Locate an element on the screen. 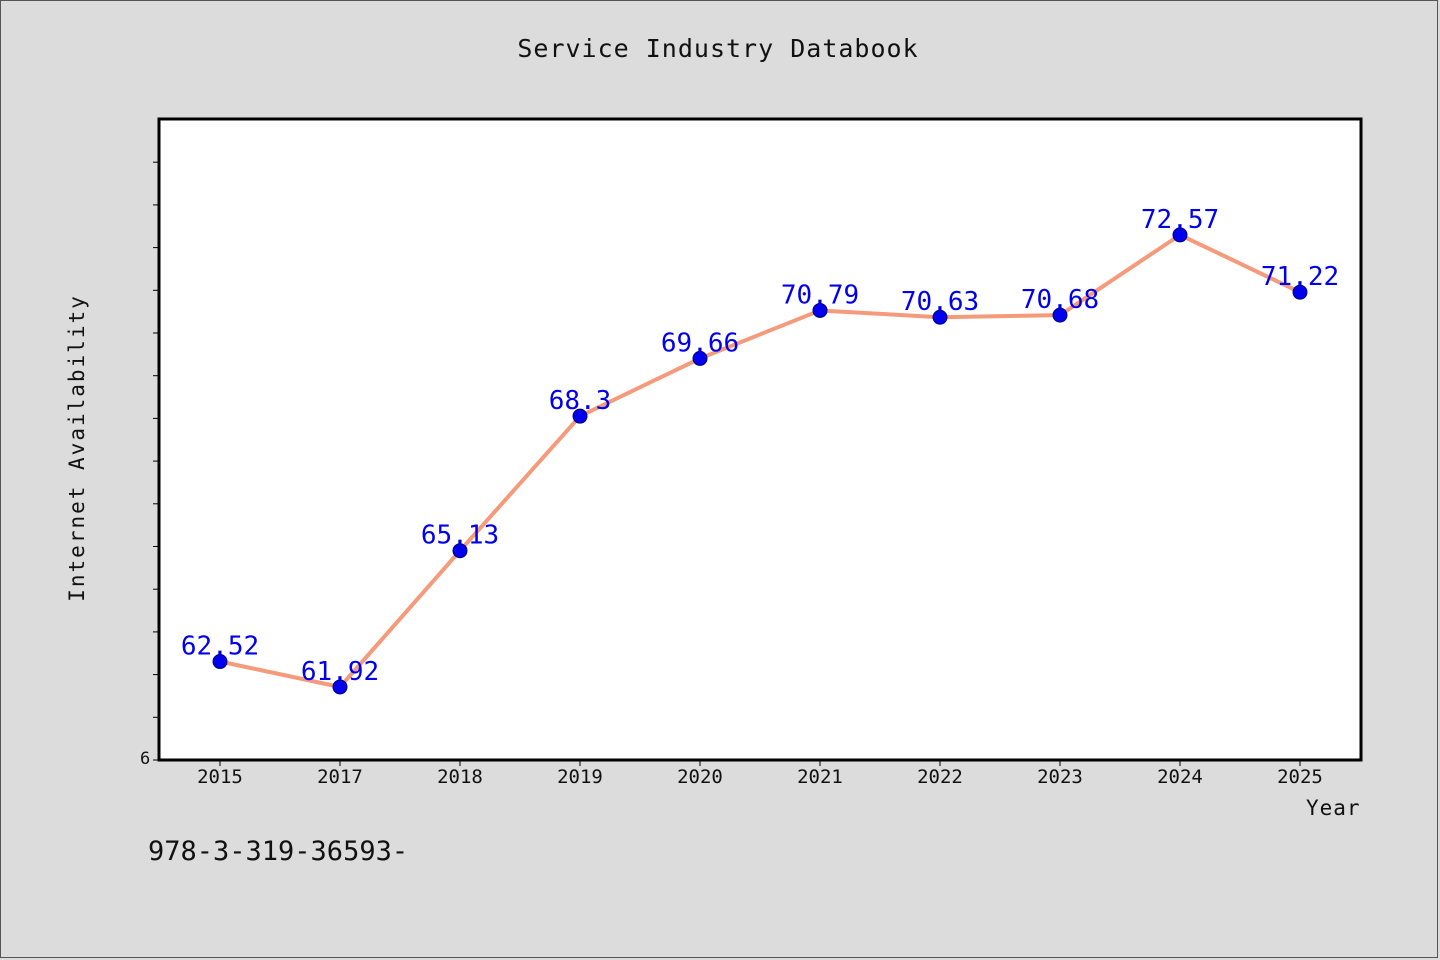  x-tick-label: 2023 is located at coordinates (1060, 777).